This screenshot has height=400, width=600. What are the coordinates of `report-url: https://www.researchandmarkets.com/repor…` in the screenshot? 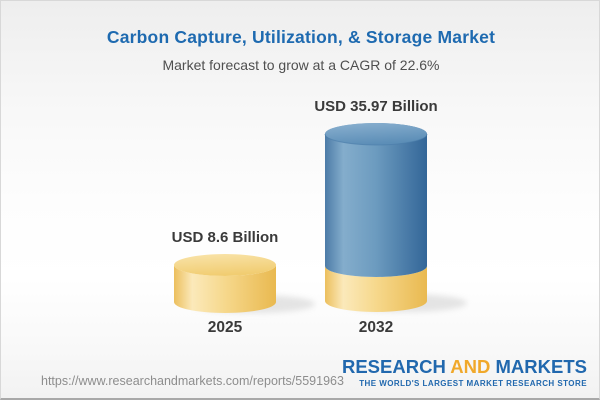 It's located at (192, 381).